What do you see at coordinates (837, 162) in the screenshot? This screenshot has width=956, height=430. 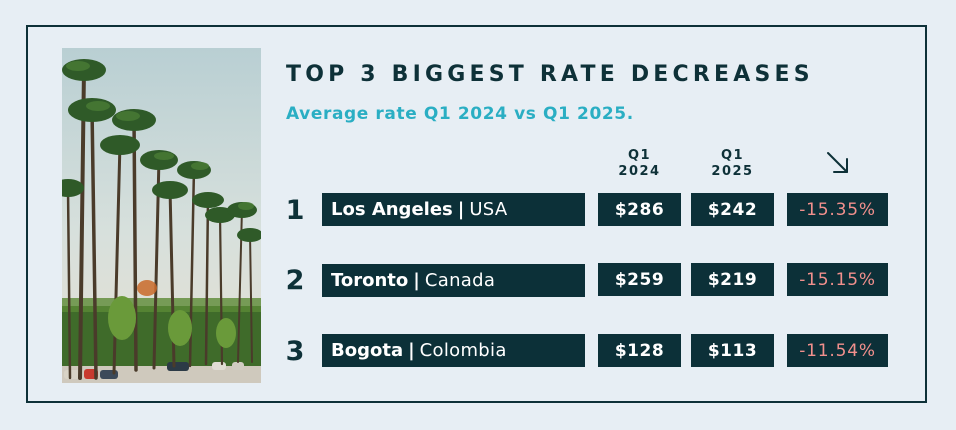 I see `arrow-down-right-icon` at bounding box center [837, 162].